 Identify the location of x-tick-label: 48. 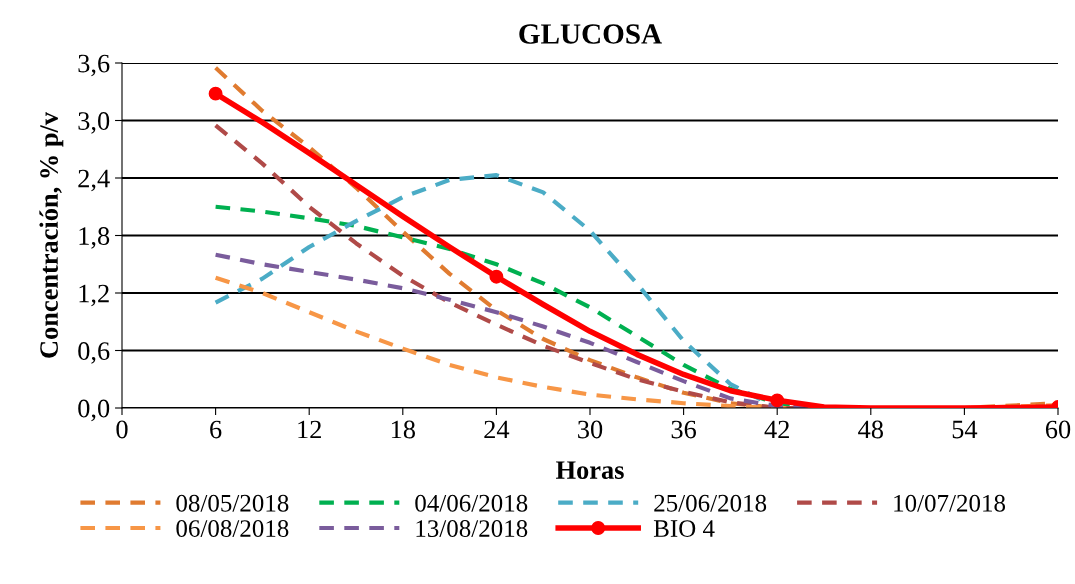
(870, 429).